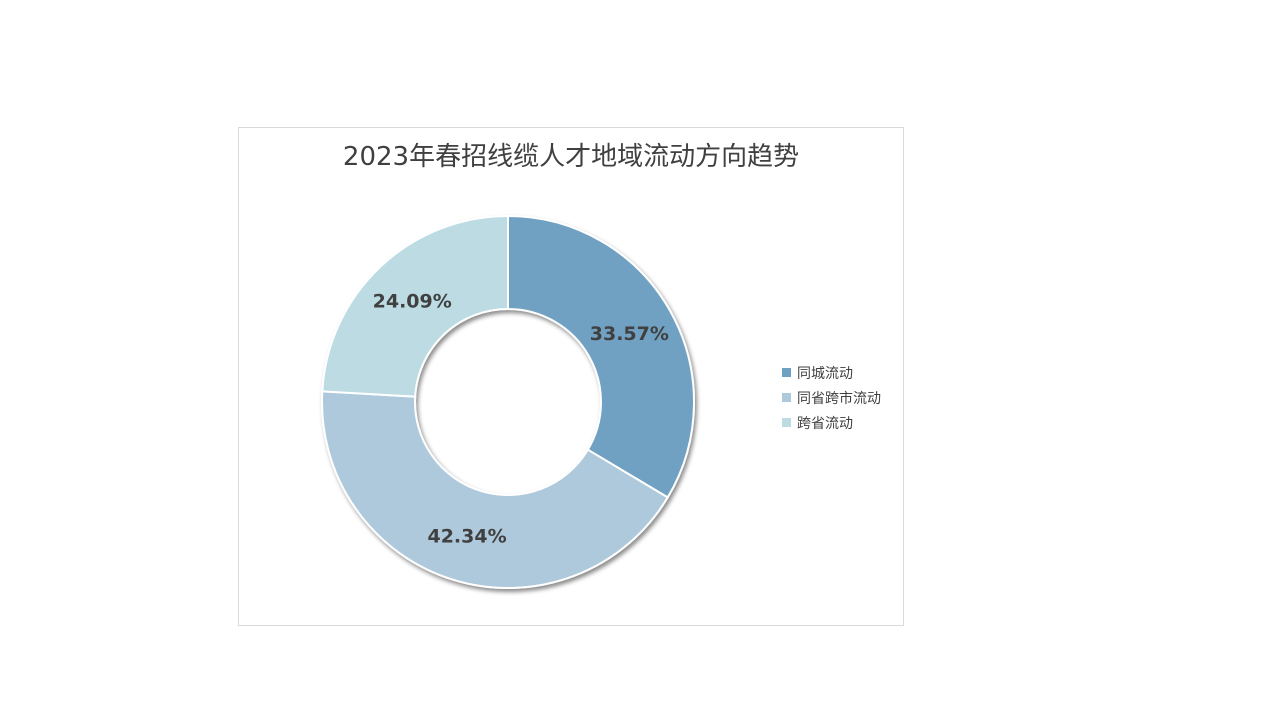 The image size is (1280, 720). Describe the element at coordinates (839, 398) in the screenshot. I see `legend-label: 同省跨市流动` at that location.